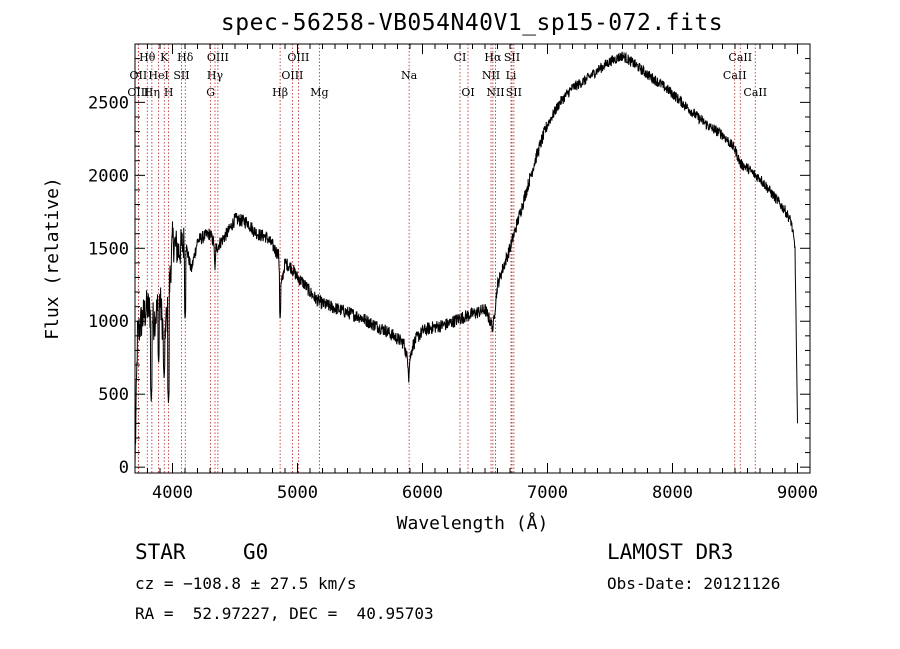  Describe the element at coordinates (246, 583) in the screenshot. I see `redshift-label: cz = −108.8 ± 27.5 km/s` at that location.